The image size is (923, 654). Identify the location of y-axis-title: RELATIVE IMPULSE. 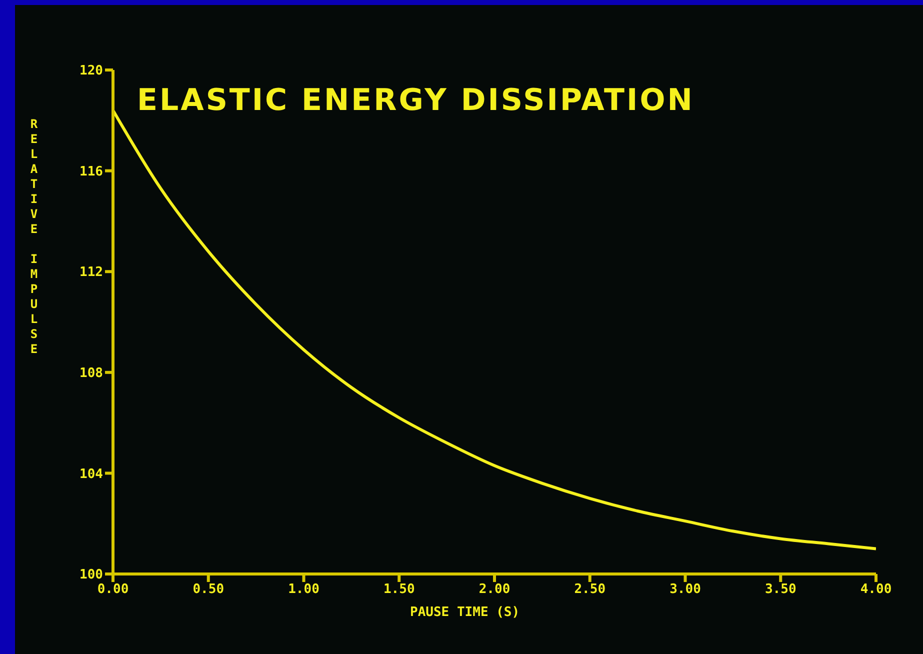
(34, 237).